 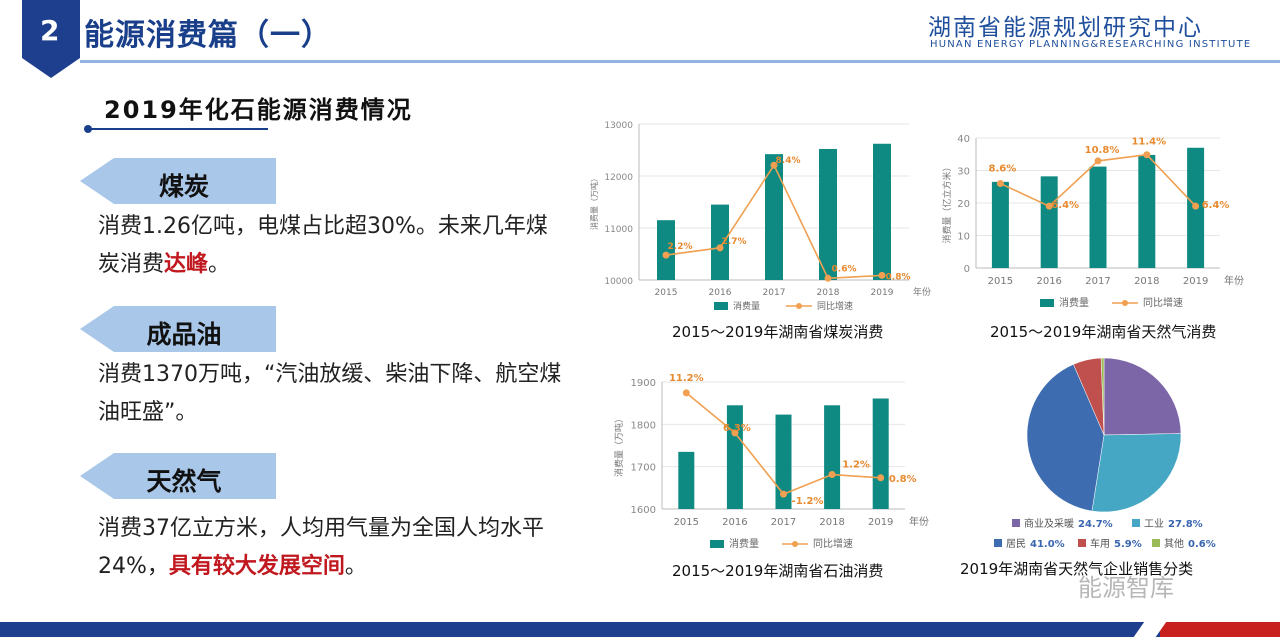 What do you see at coordinates (1142, 396) in the screenshot?
I see `pie-slice-商业及采暖` at bounding box center [1142, 396].